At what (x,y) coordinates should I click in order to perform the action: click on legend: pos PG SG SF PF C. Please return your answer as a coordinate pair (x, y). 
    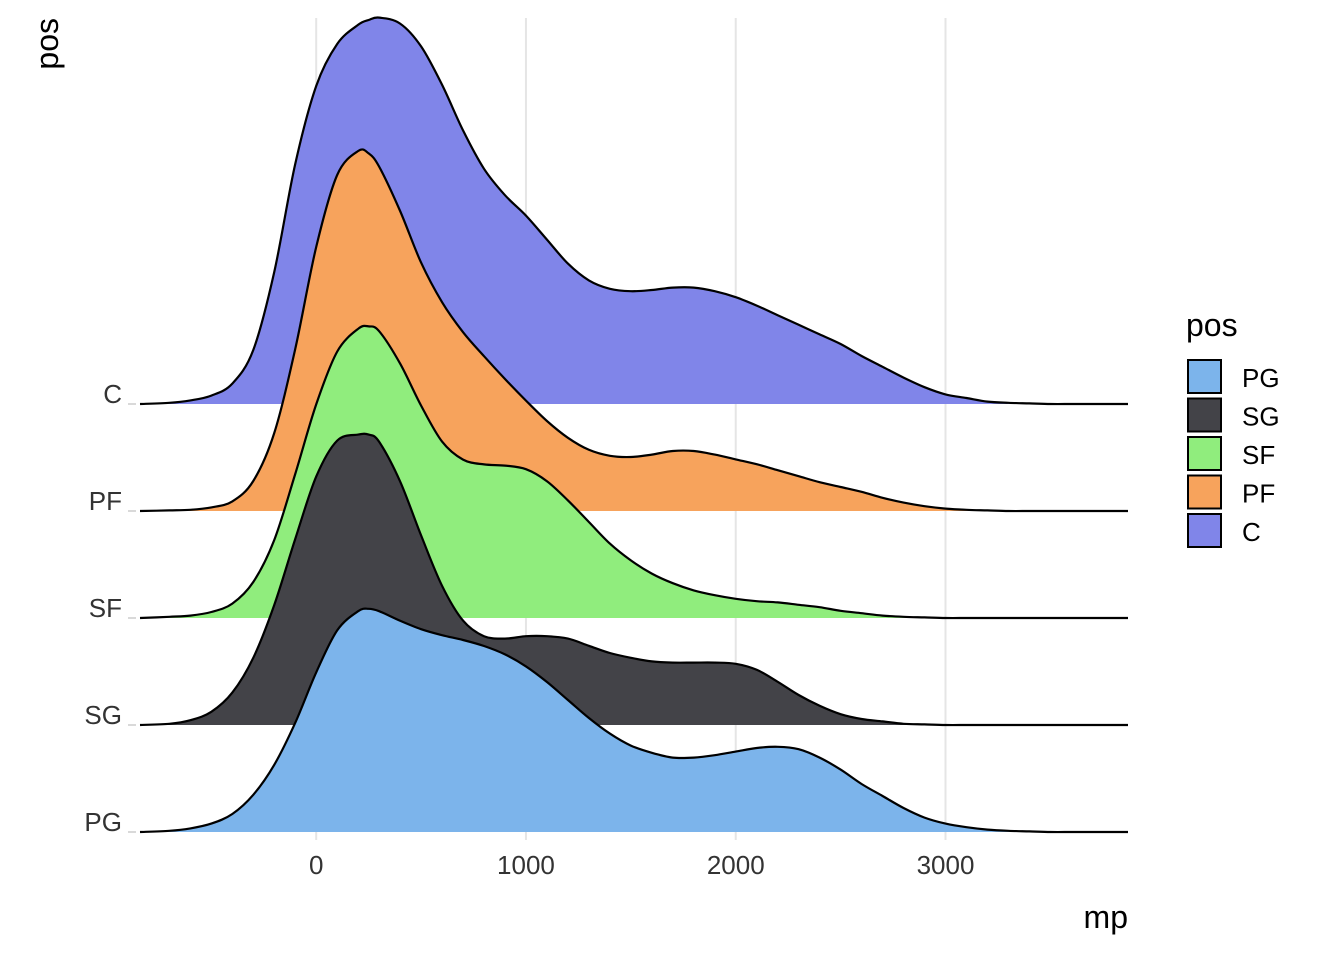
    Looking at the image, I should click on (1233, 427).